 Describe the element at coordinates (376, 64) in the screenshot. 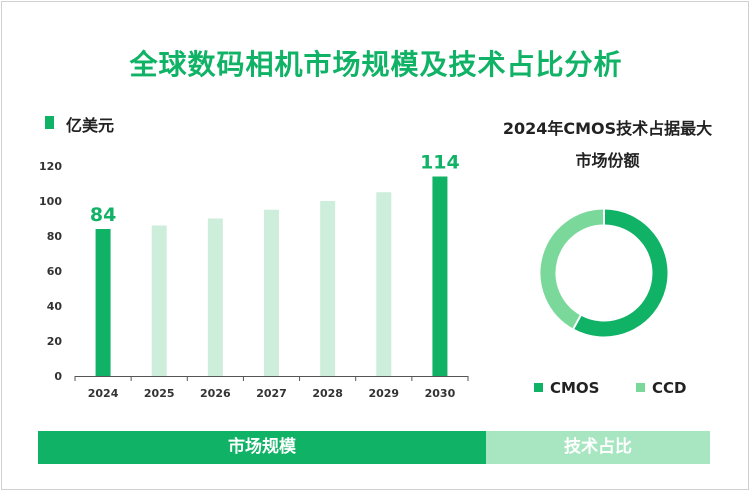

I see `page-title: 全球数码相机市场规模及技术占比分析` at that location.